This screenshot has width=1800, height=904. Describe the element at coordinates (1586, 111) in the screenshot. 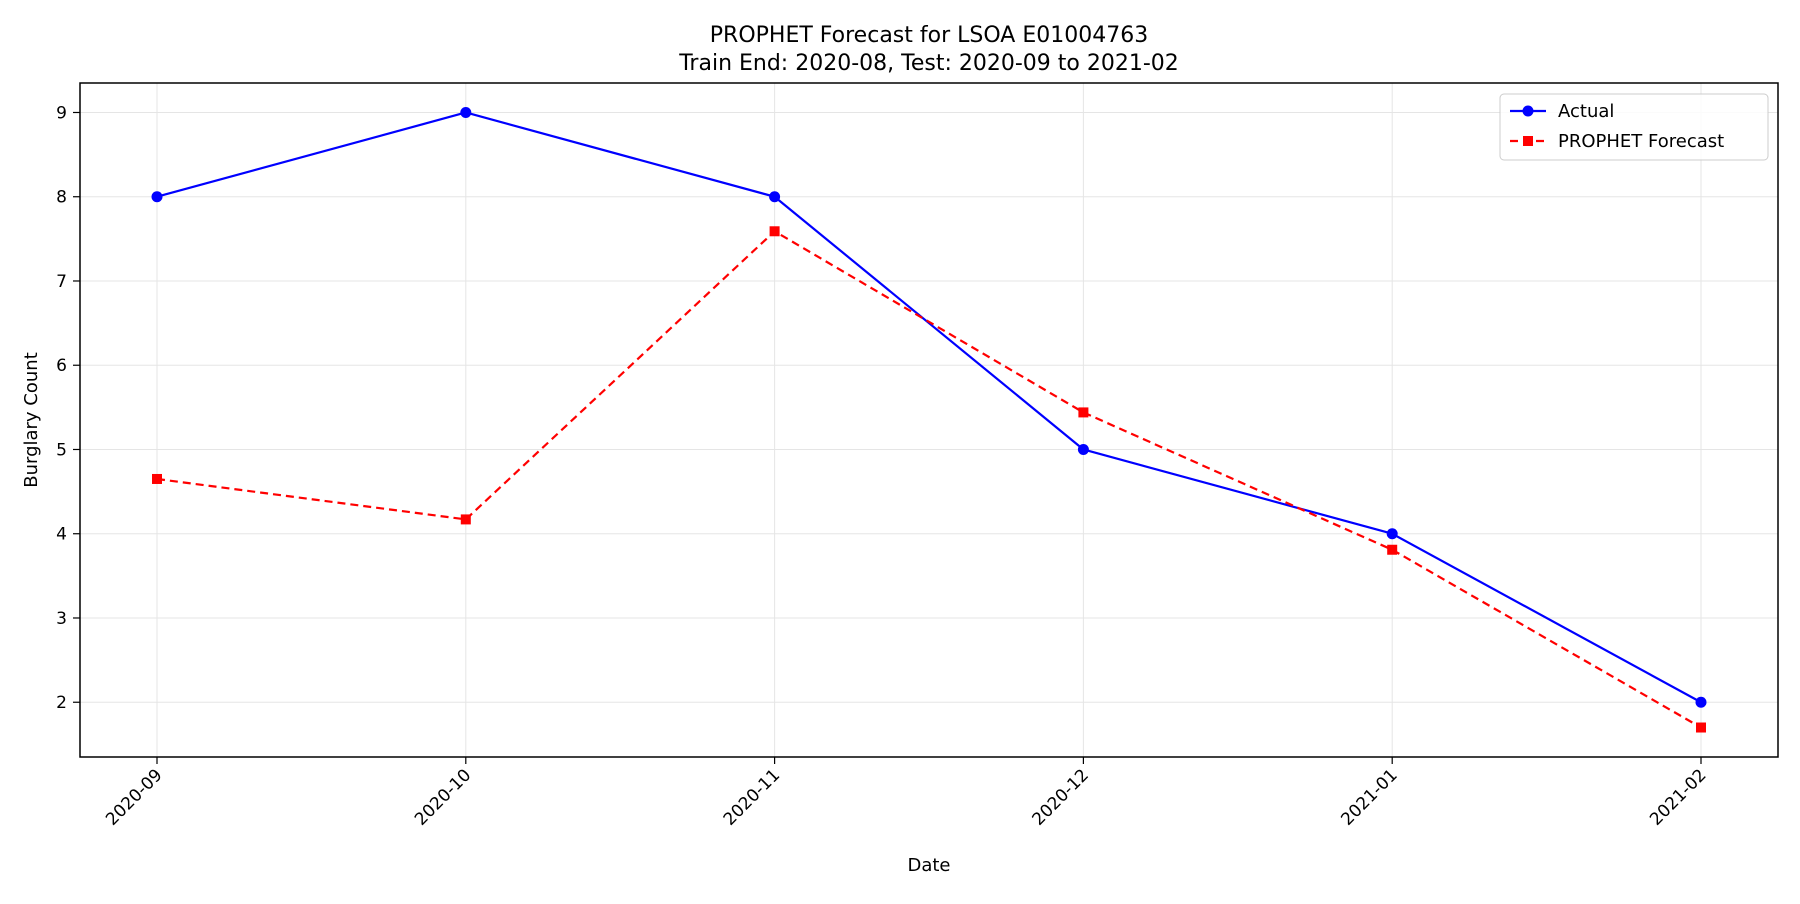

I see `legend-label-0: Actual` at that location.